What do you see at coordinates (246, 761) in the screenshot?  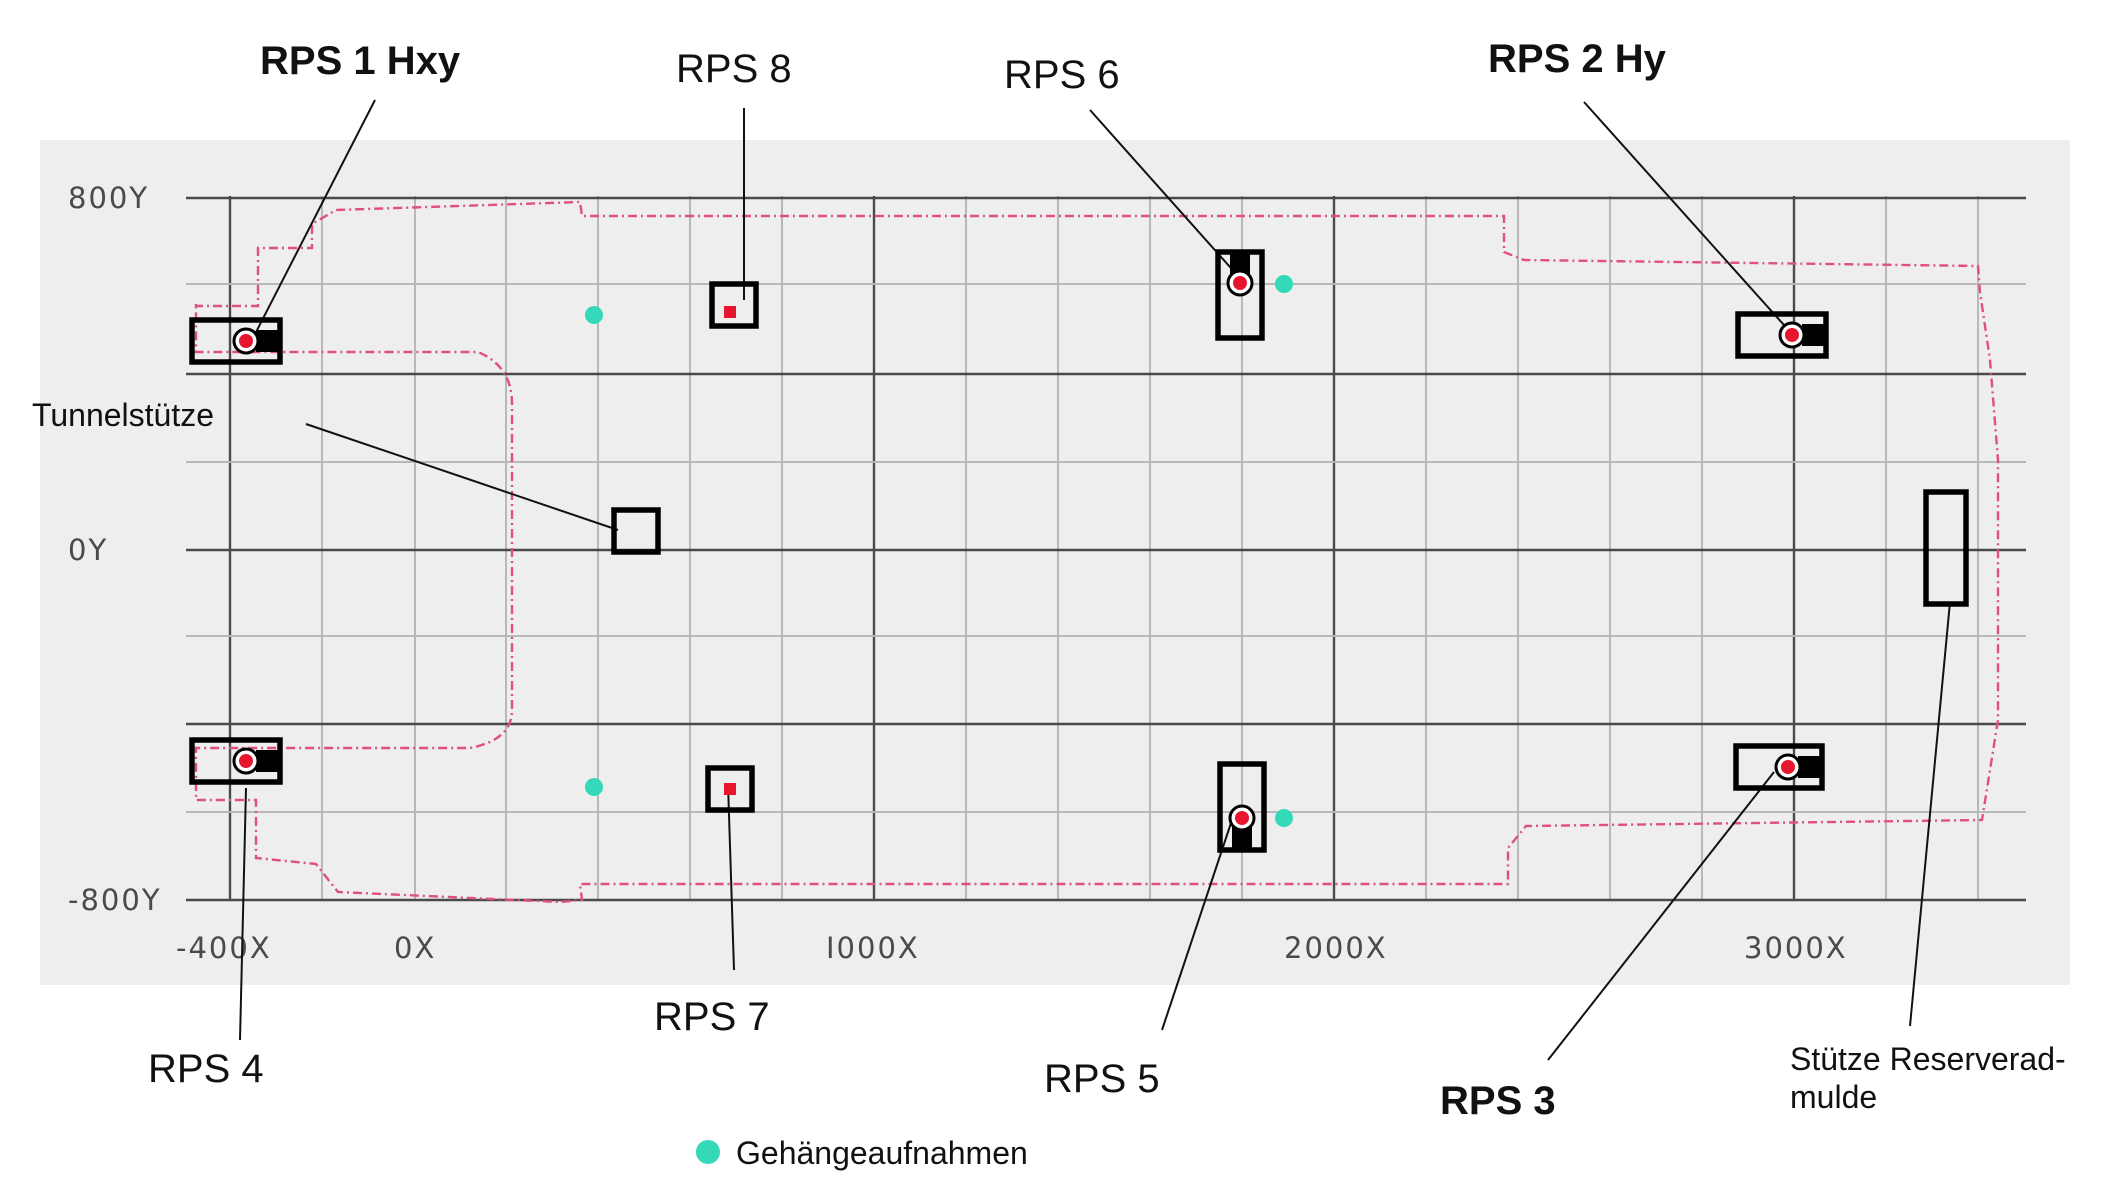 I see `rps4-point` at bounding box center [246, 761].